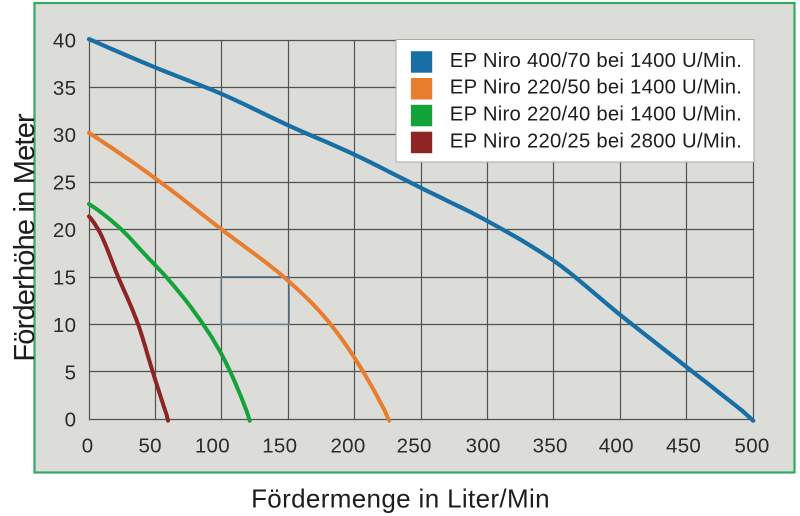 This screenshot has height=516, width=800. I want to click on svg-text: 10, so click(64, 325).